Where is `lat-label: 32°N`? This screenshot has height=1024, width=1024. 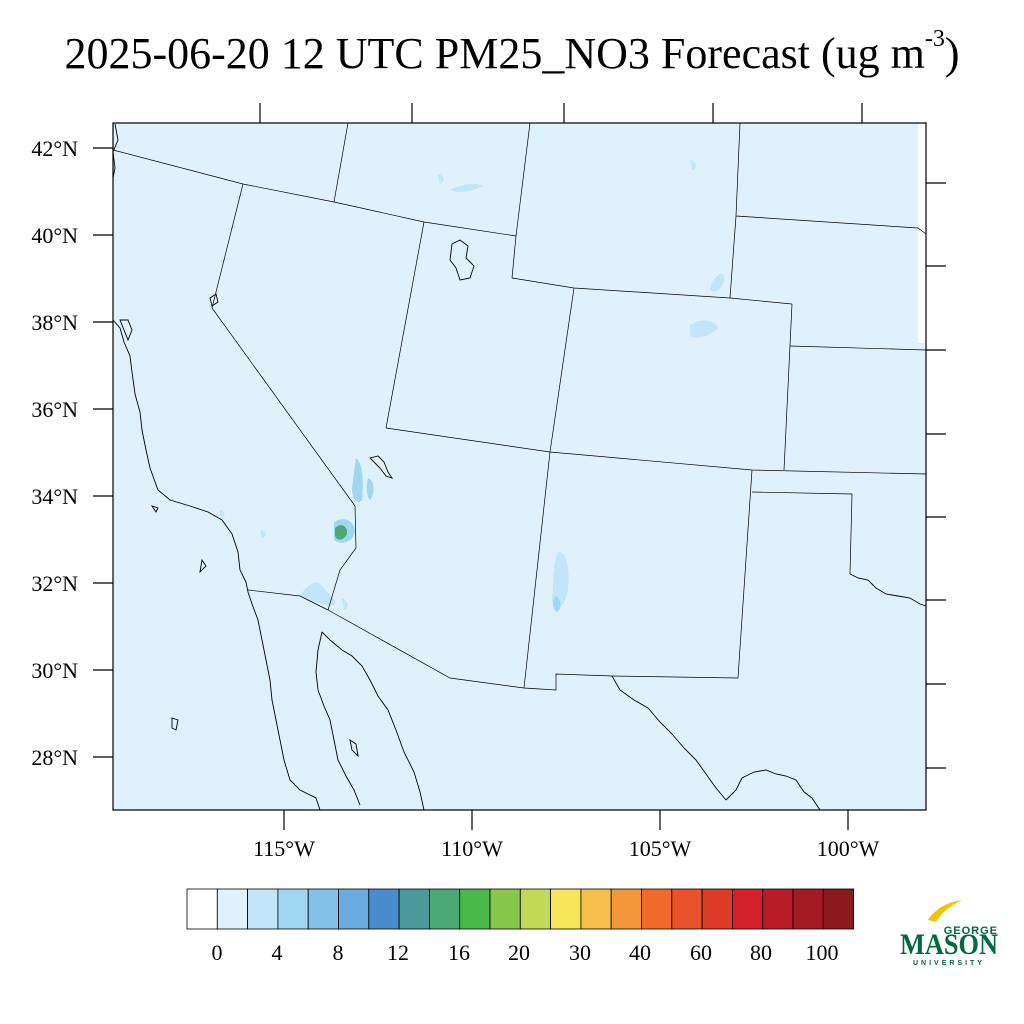 lat-label: 32°N is located at coordinates (54, 583).